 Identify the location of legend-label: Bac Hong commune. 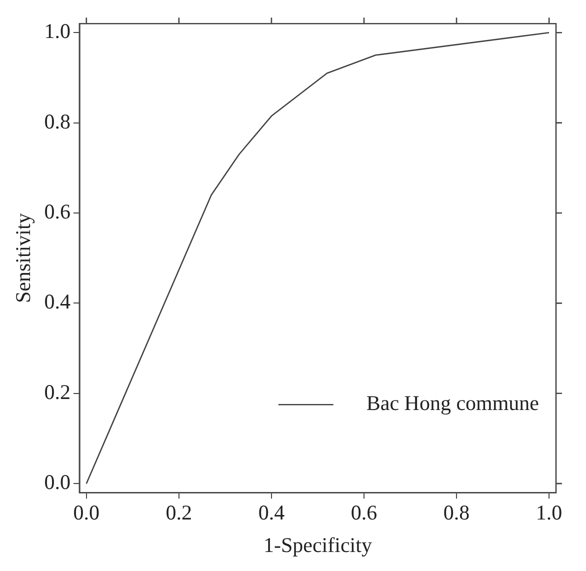
(452, 403).